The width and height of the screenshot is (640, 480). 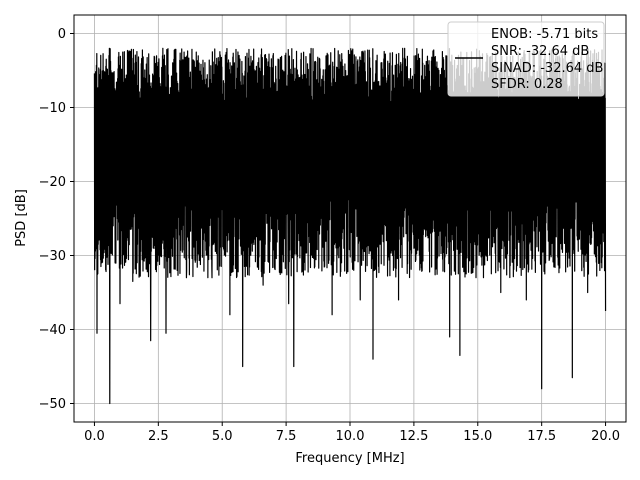 I want to click on x-tick-label: 20.0, so click(x=605, y=436).